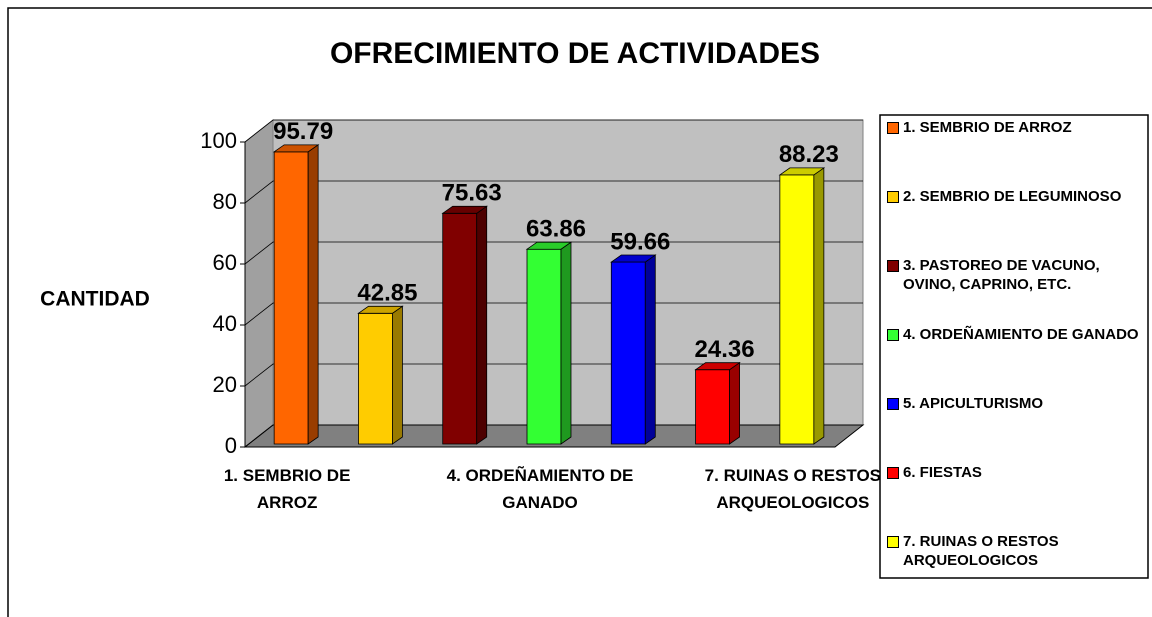 This screenshot has height=617, width=1152. Describe the element at coordinates (987, 127) in the screenshot. I see `legend-label: 1. SEMBRIO DE ARROZ` at that location.